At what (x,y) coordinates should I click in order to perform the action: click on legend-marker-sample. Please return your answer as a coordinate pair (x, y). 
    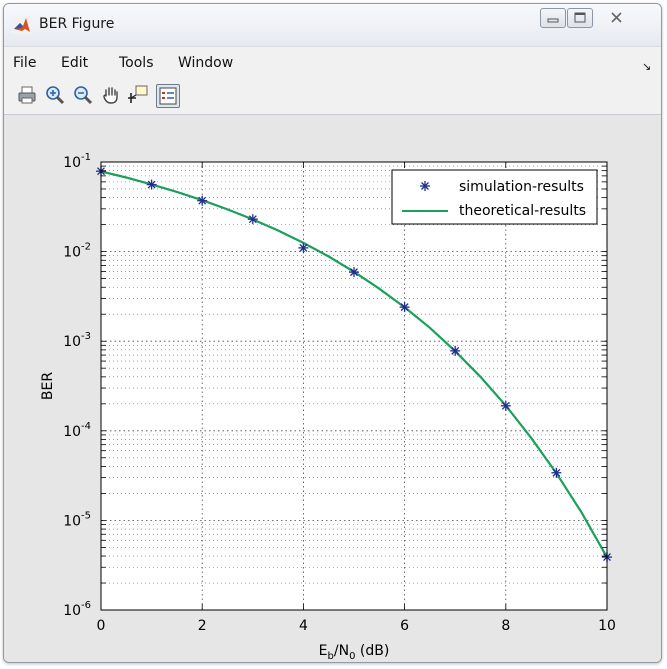
    Looking at the image, I should click on (425, 186).